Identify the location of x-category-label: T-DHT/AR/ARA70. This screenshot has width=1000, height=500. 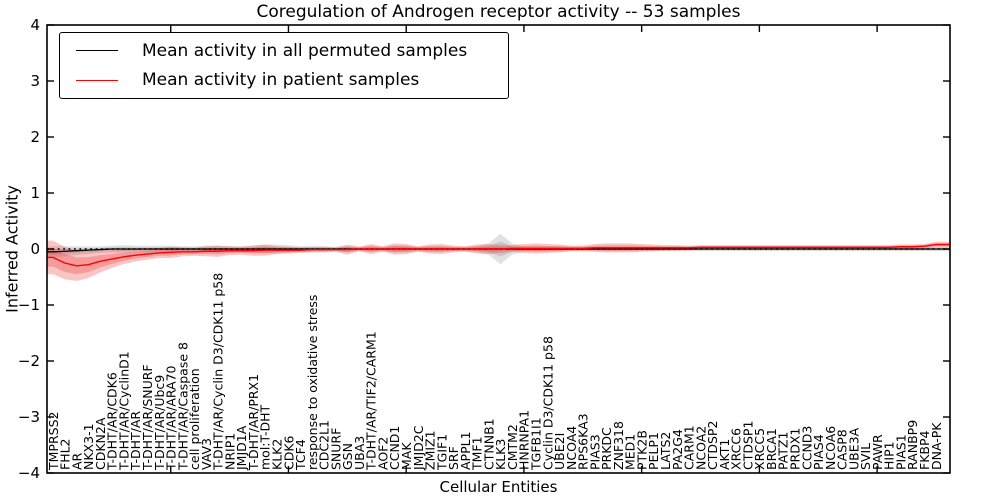
(171, 418).